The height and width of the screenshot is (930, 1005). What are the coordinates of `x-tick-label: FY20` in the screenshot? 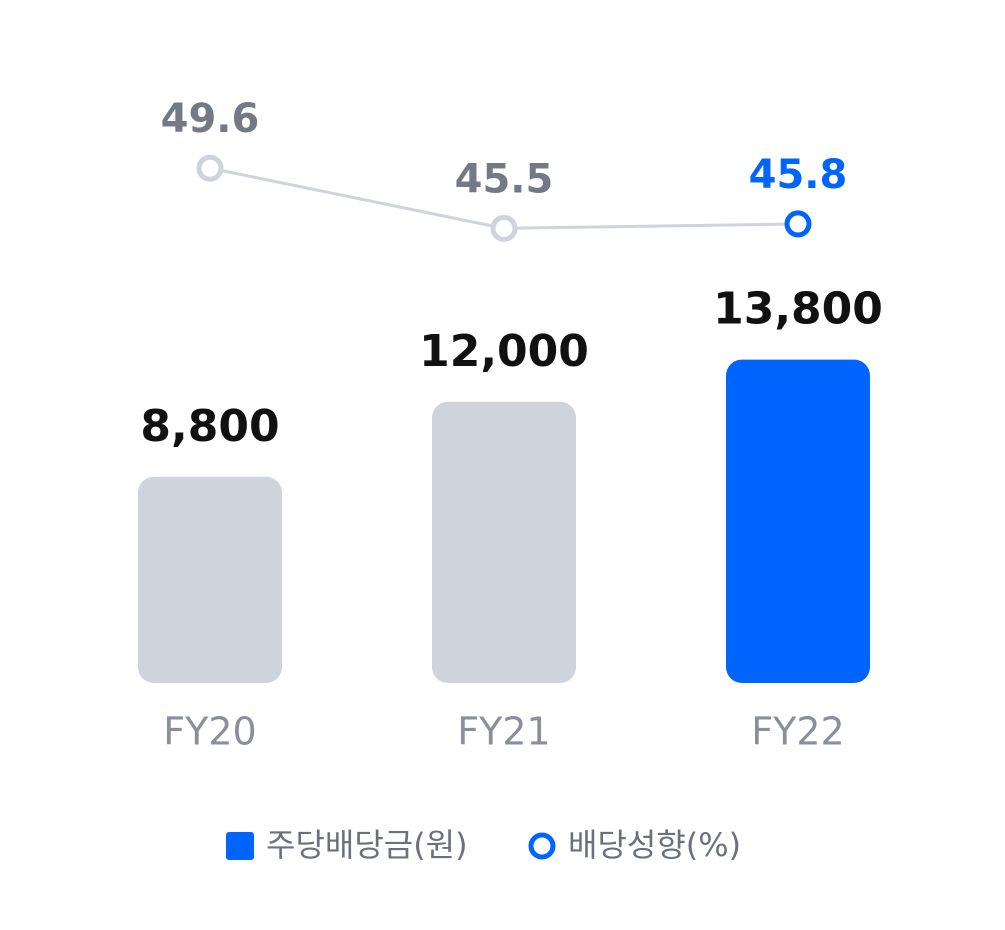 It's located at (209, 732).